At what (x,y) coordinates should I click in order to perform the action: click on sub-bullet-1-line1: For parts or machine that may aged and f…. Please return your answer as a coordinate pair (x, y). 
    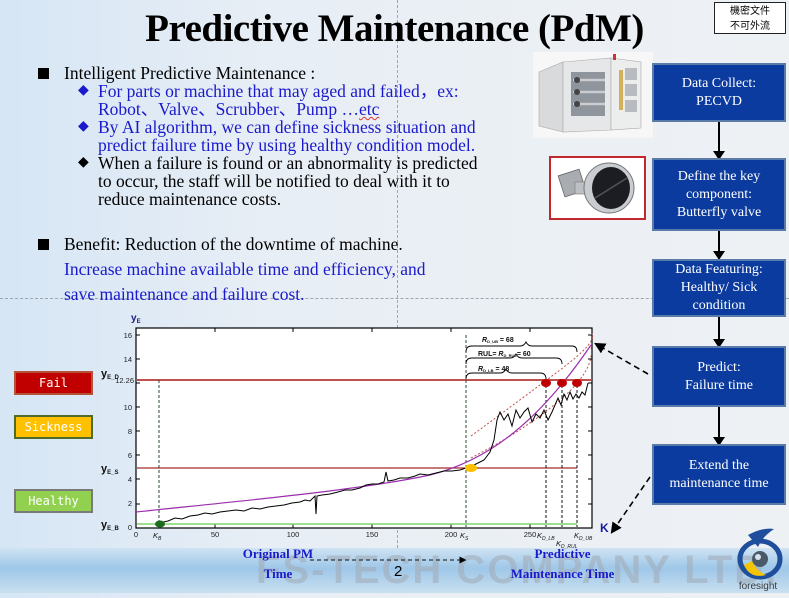
    Looking at the image, I should click on (278, 91).